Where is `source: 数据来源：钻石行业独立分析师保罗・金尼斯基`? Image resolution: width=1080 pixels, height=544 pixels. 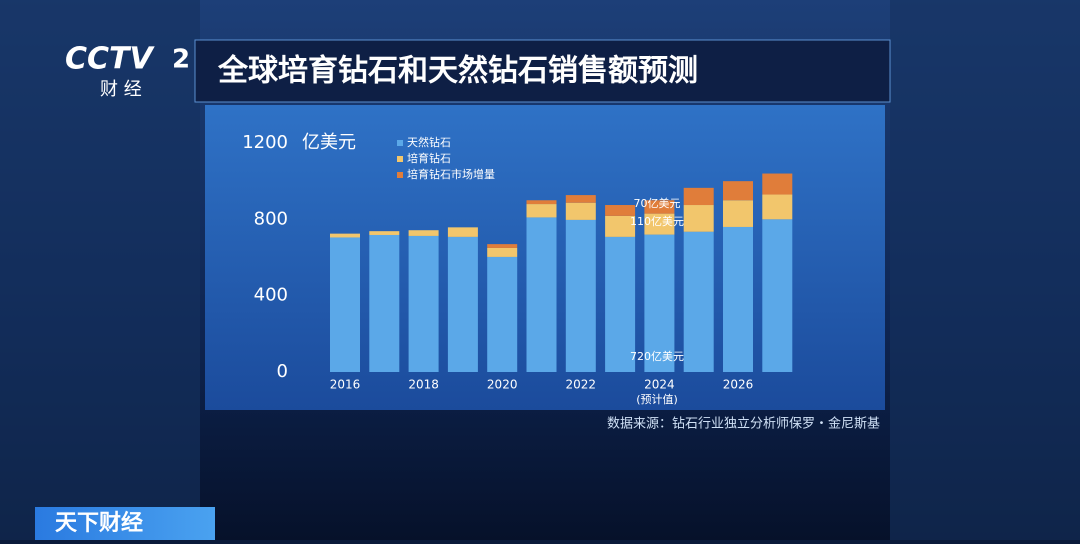
source: 数据来源：钻石行业独立分析师保罗・金尼斯基 is located at coordinates (743, 424).